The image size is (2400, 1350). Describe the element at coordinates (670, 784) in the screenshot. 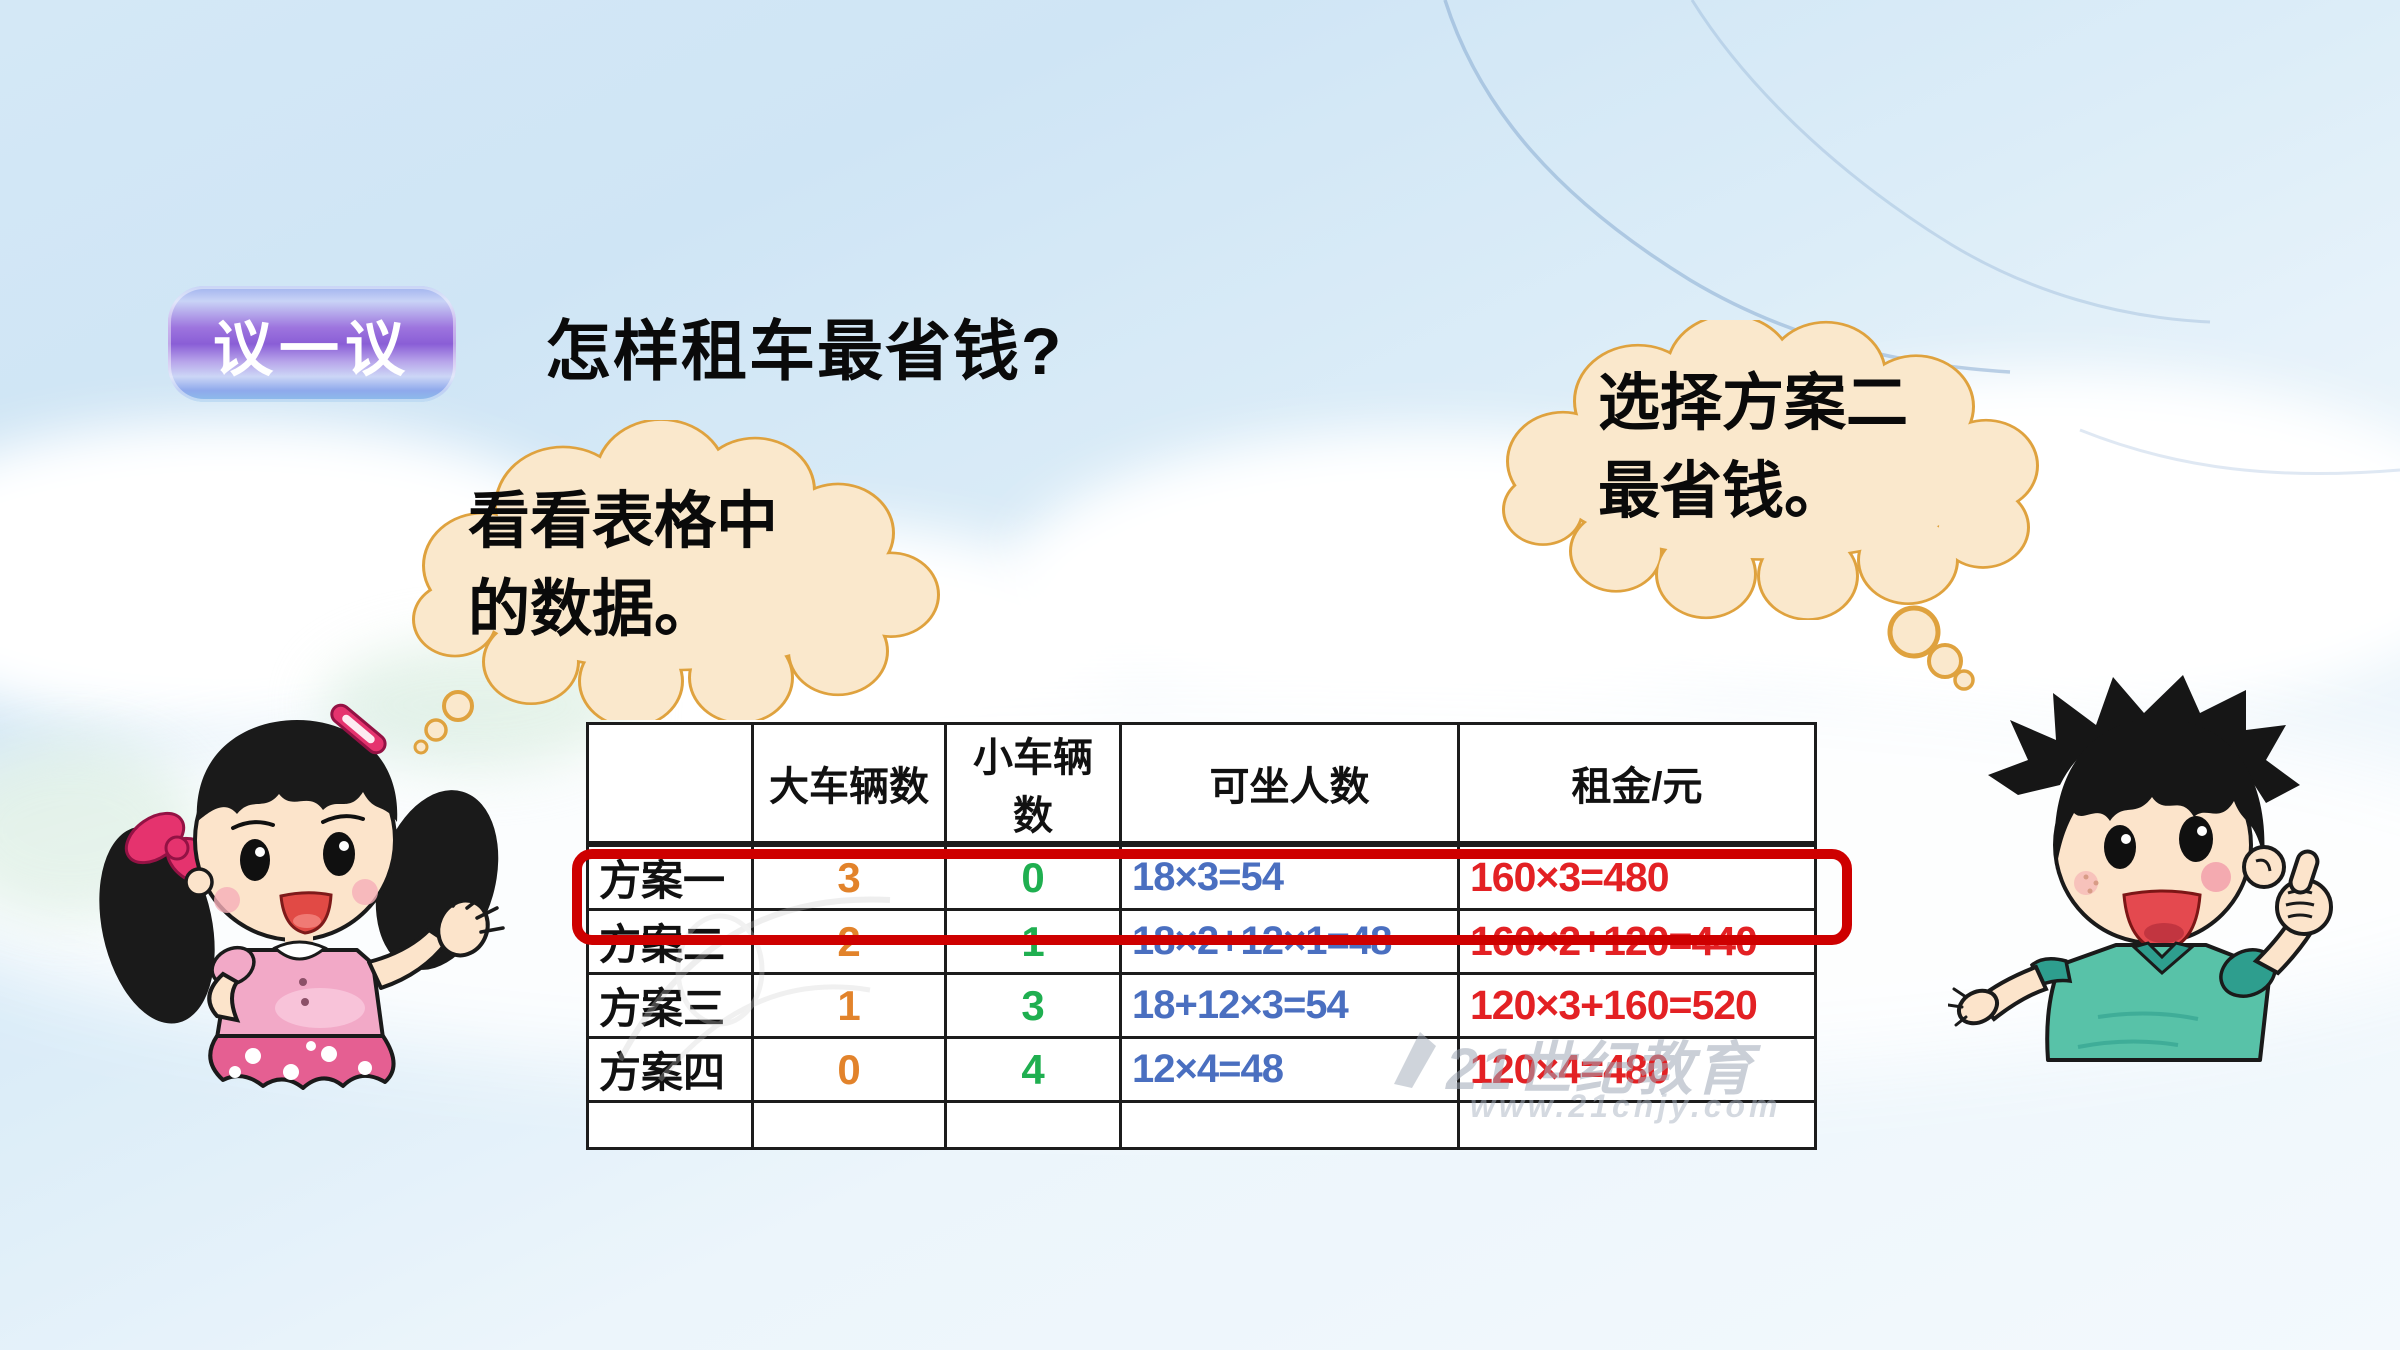

I see `column-header-blank` at that location.